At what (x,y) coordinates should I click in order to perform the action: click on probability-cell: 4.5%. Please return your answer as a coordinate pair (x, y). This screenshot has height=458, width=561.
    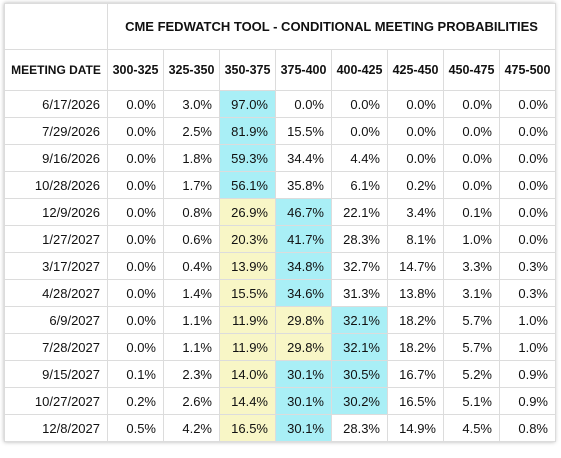
    Looking at the image, I should click on (471, 428).